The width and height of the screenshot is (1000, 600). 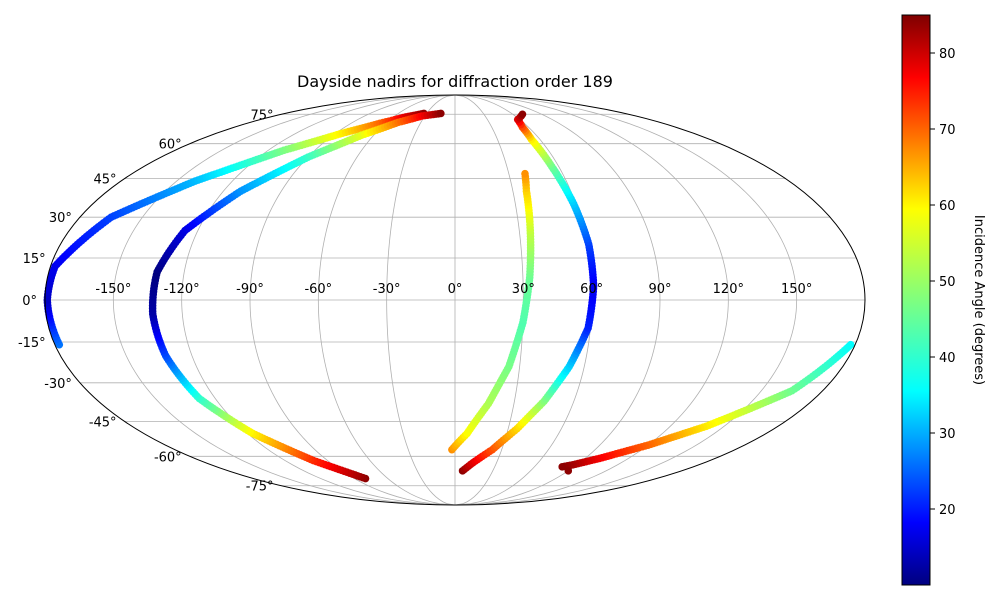 What do you see at coordinates (250, 289) in the screenshot?
I see `longitude-tick-label: -90°` at bounding box center [250, 289].